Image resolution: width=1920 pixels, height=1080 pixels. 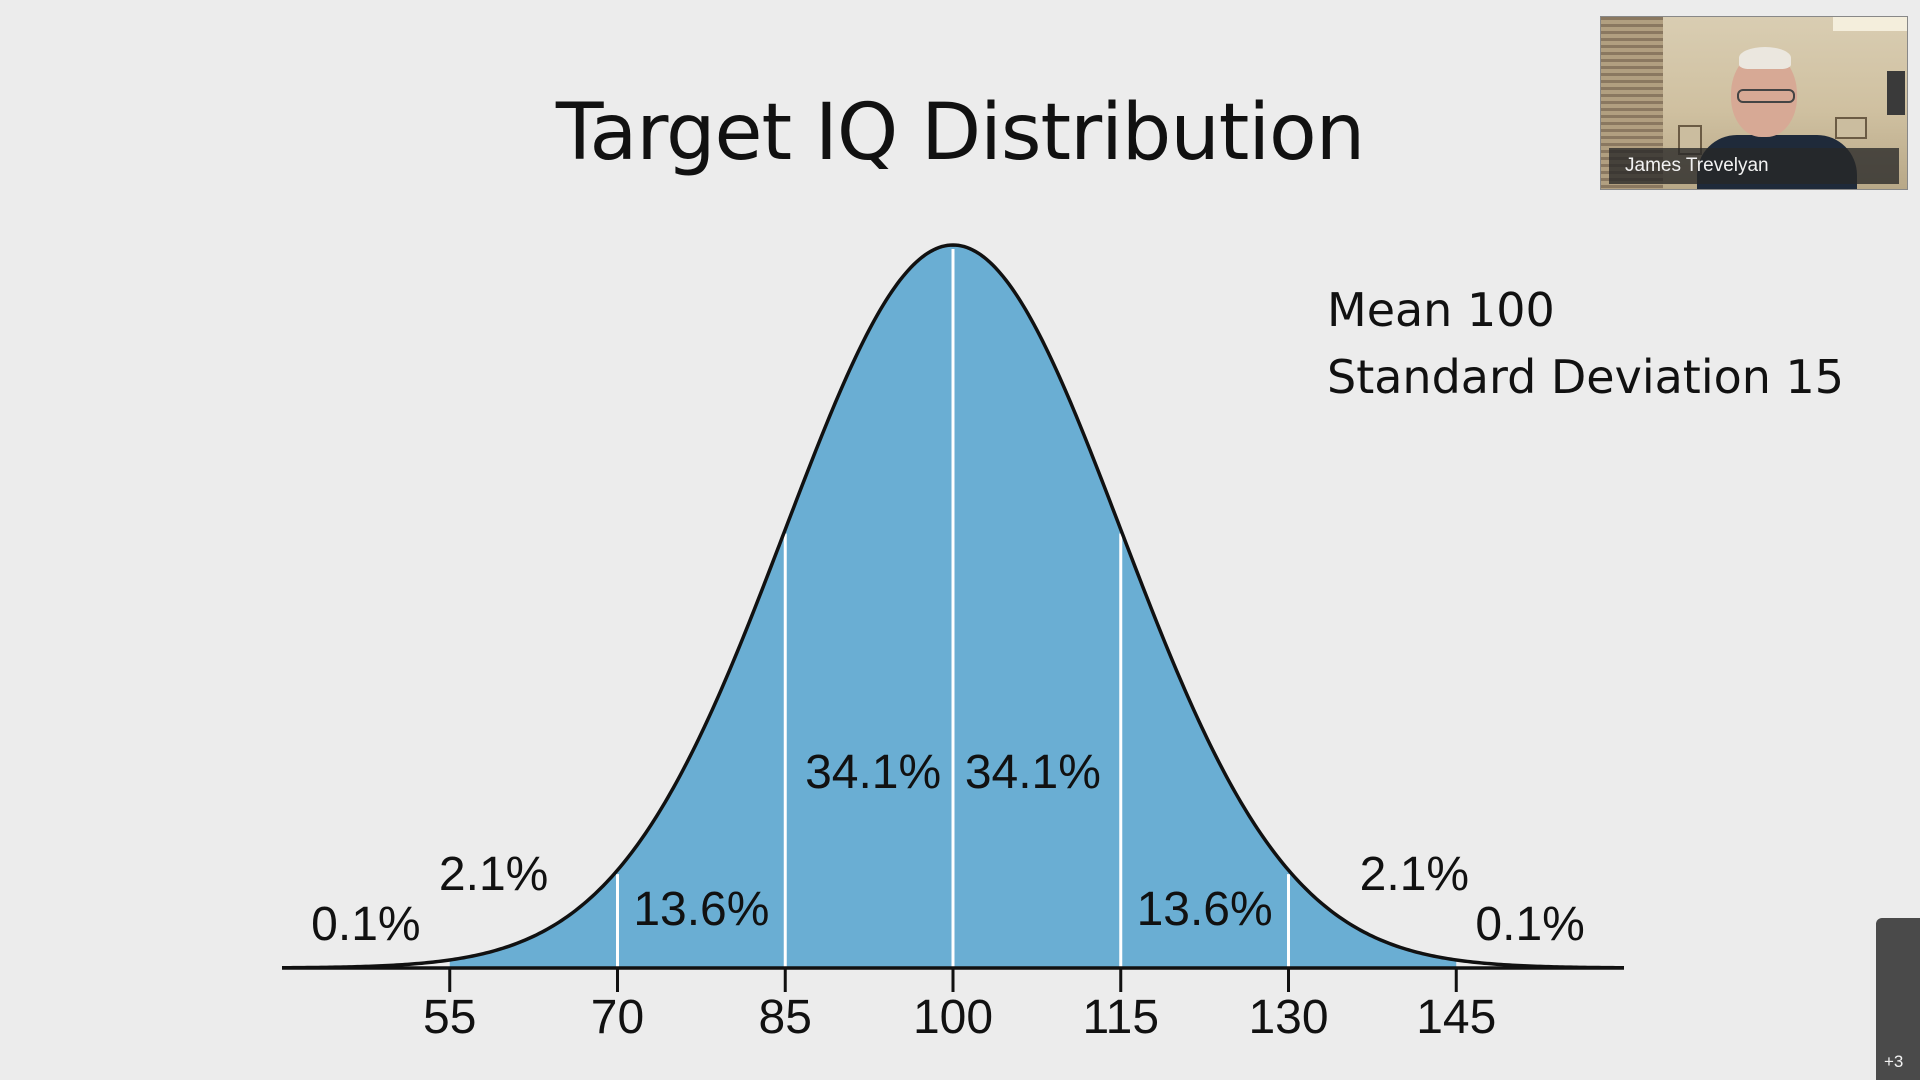 I want to click on more-participants-count: +3, so click(x=1894, y=1061).